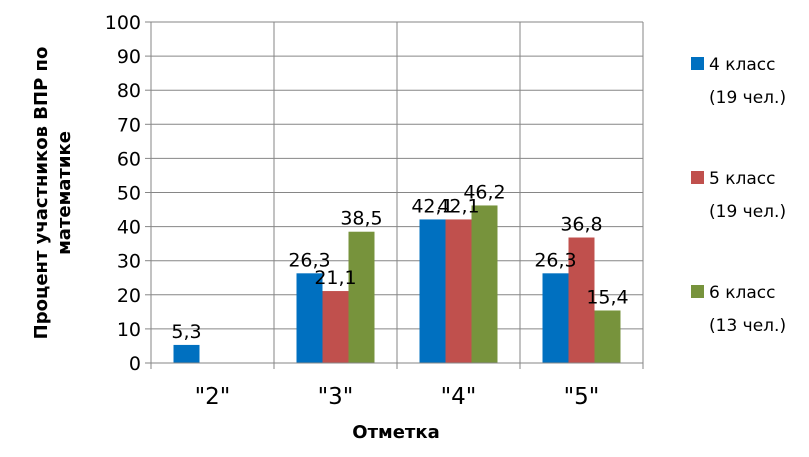 Image resolution: width=809 pixels, height=457 pixels. What do you see at coordinates (213, 397) in the screenshot?
I see `x-category-label: "2"` at bounding box center [213, 397].